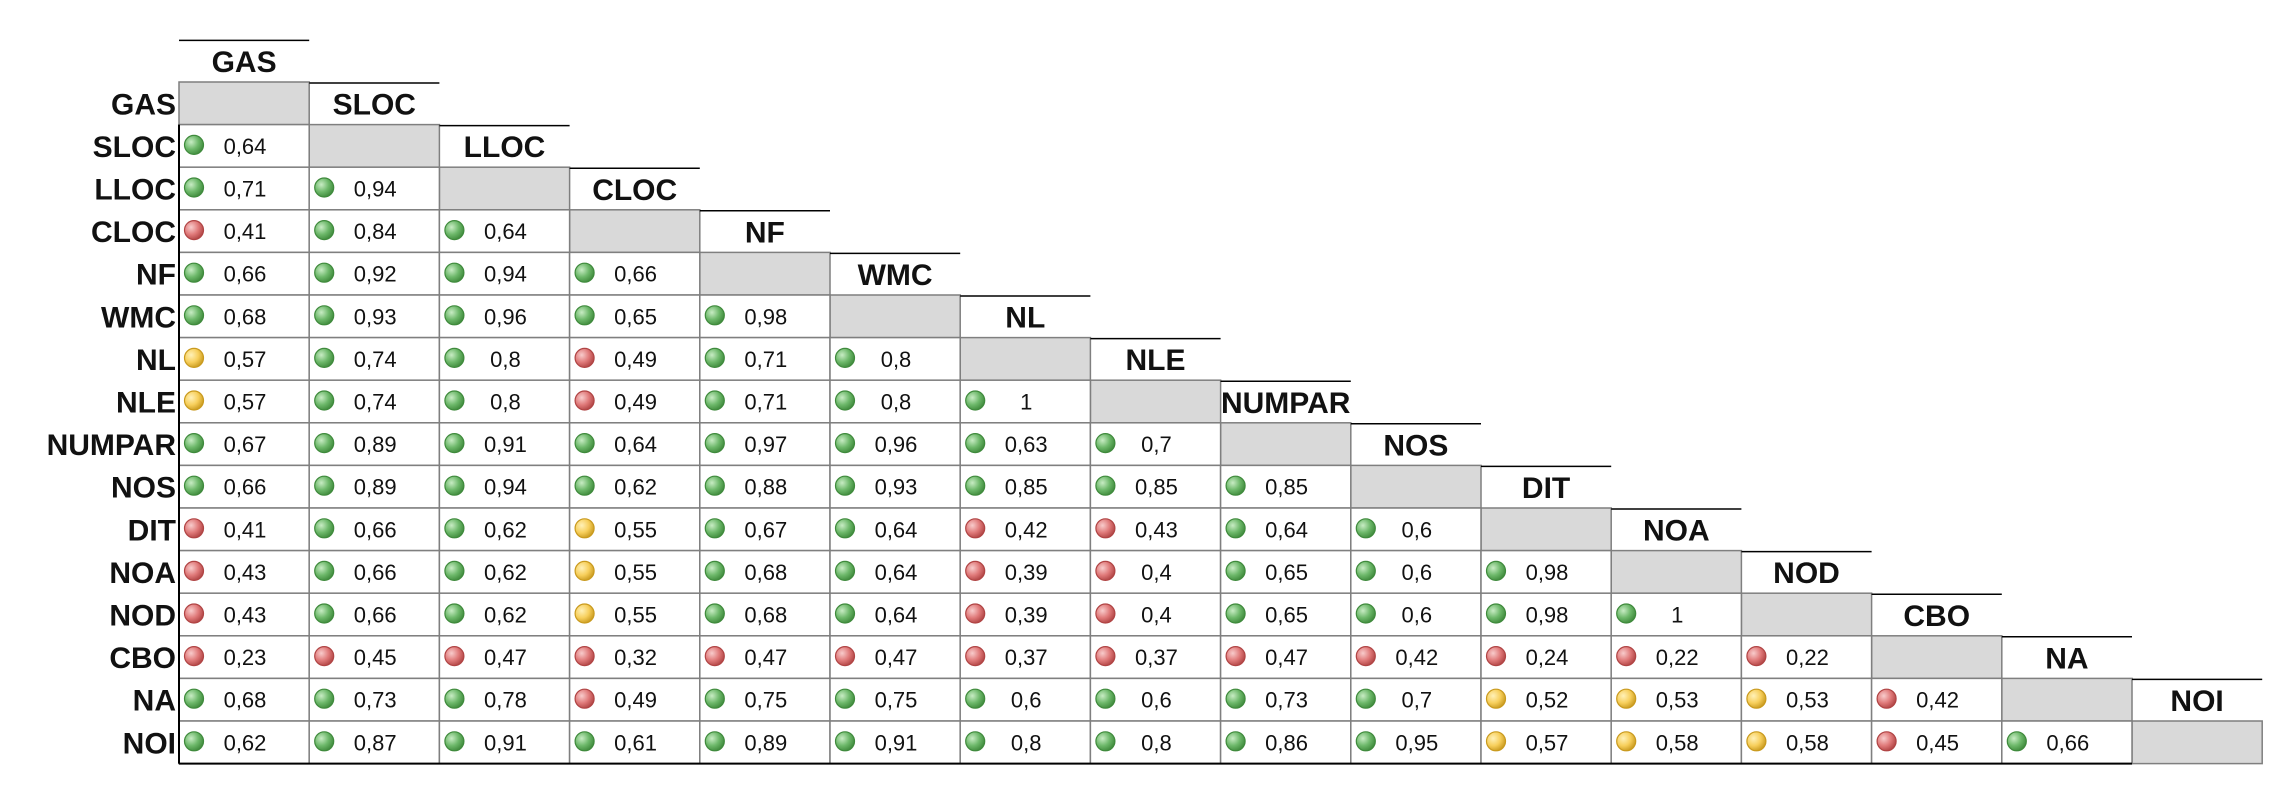 This screenshot has width=2296, height=812. Describe the element at coordinates (765, 316) in the screenshot. I see `cell-wmc-nf: 0,98` at that location.